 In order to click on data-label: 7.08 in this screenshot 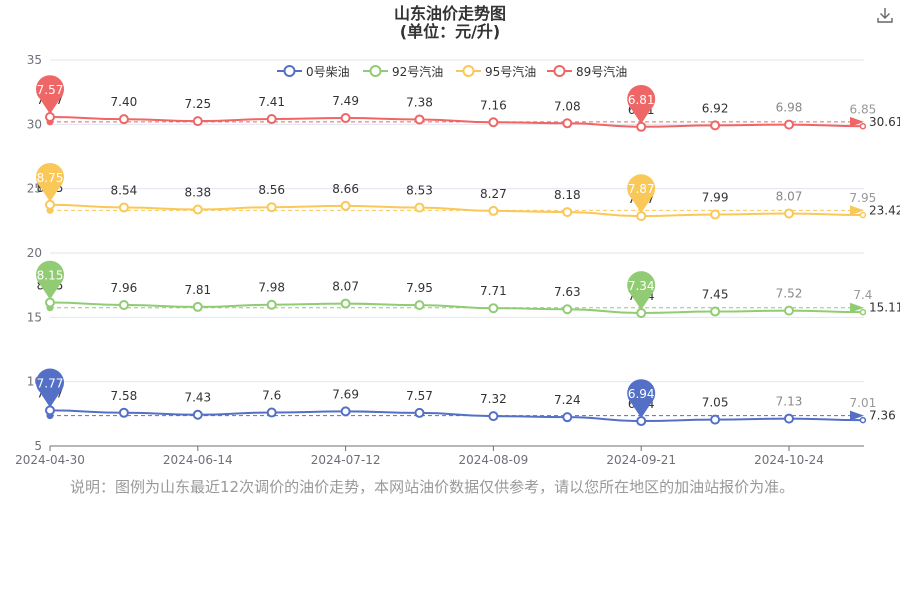, I will do `click(567, 106)`.